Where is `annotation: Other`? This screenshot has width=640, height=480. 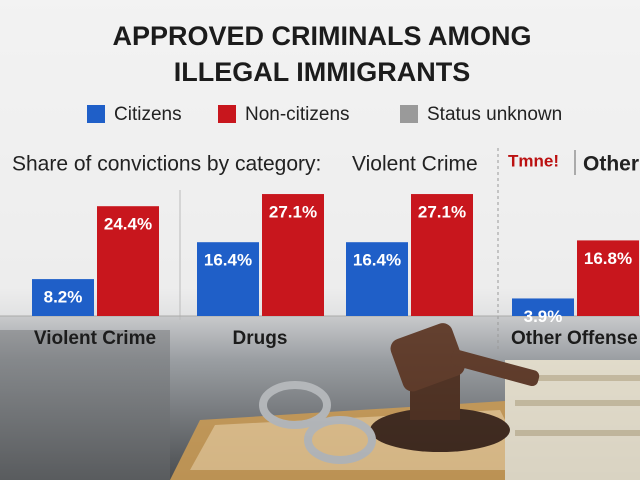 annotation: Other is located at coordinates (611, 164).